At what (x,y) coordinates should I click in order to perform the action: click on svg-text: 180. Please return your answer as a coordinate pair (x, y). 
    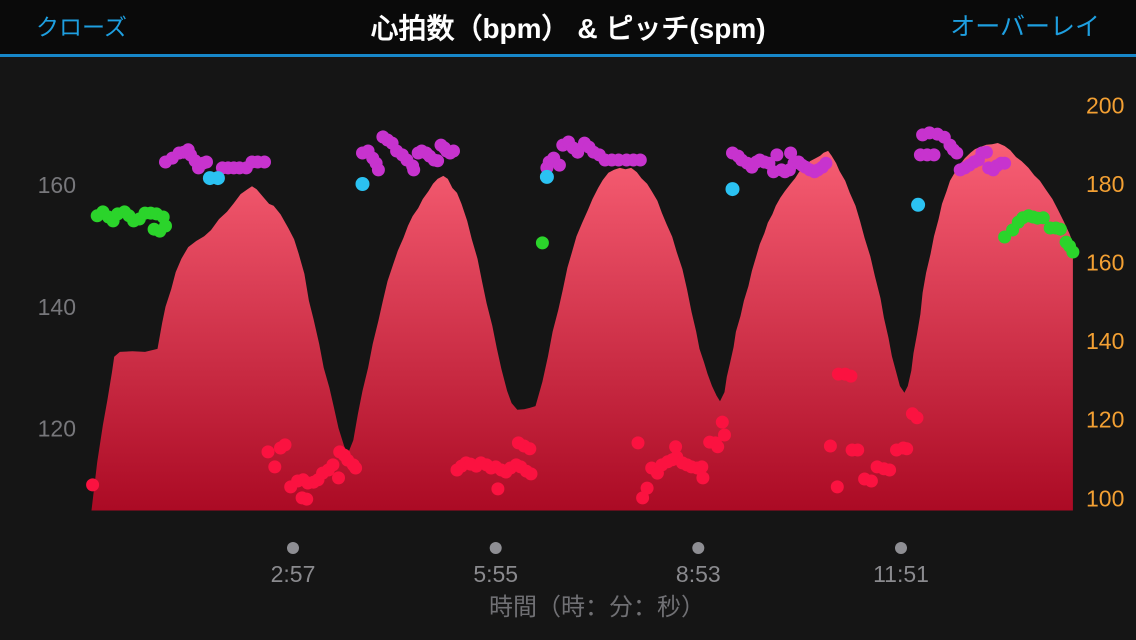
    Looking at the image, I should click on (1105, 184).